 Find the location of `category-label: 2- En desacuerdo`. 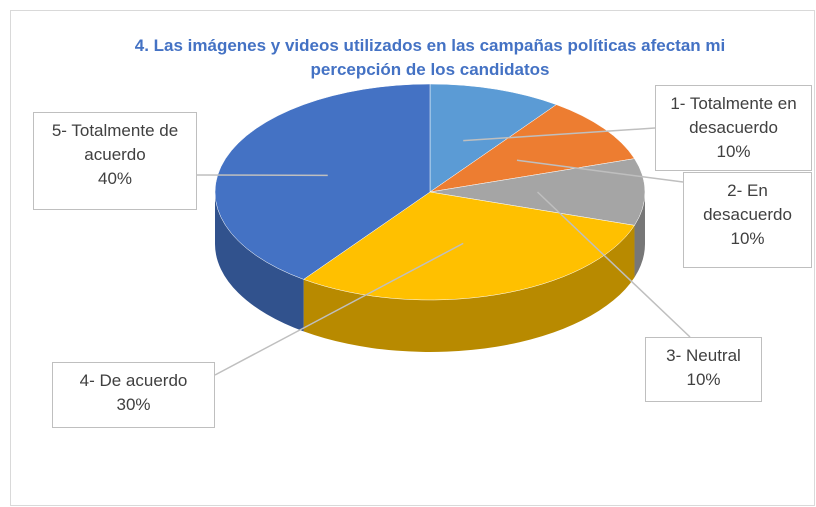

category-label: 2- En desacuerdo is located at coordinates (747, 202).